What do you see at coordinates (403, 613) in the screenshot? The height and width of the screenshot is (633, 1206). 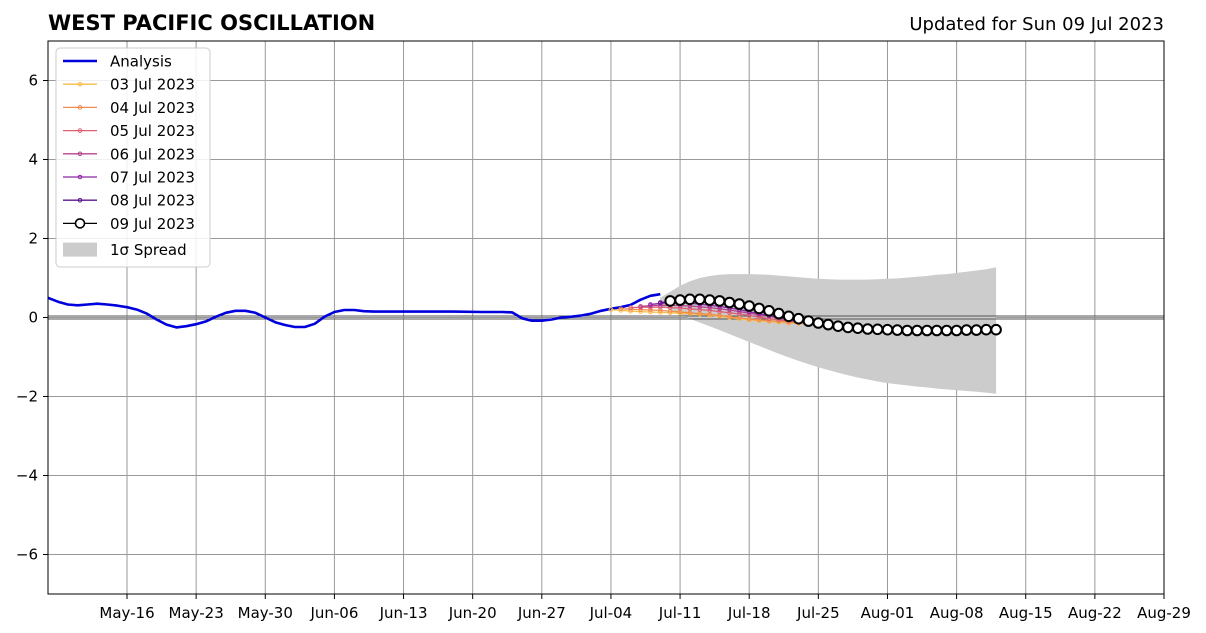 I see `x-tick-label: Jun-13` at bounding box center [403, 613].